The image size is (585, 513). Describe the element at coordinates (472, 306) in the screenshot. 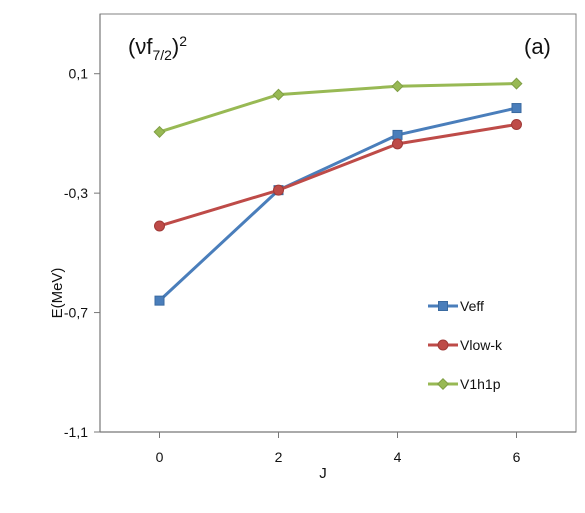

I see `legend-label-veff: Veff` at that location.